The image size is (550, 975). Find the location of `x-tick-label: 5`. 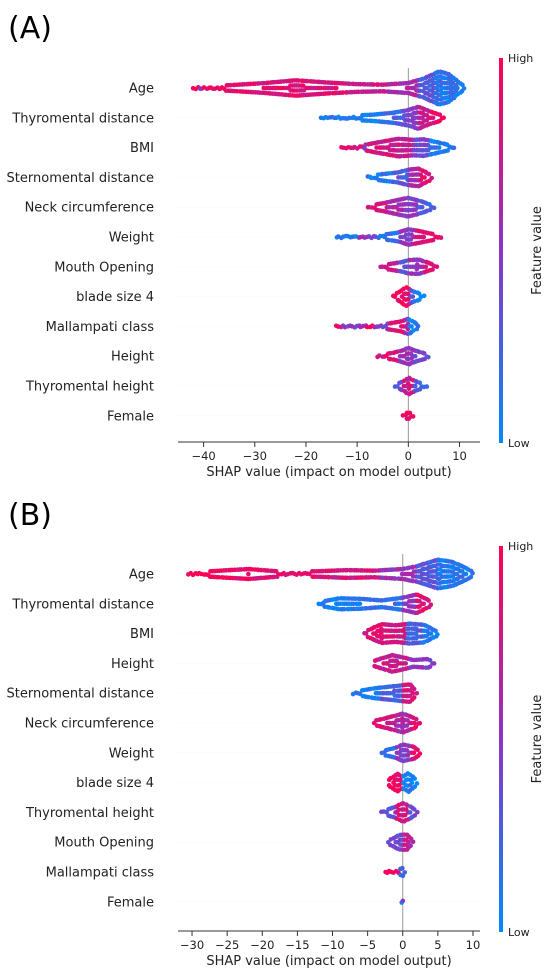

x-tick-label: 5 is located at coordinates (437, 945).